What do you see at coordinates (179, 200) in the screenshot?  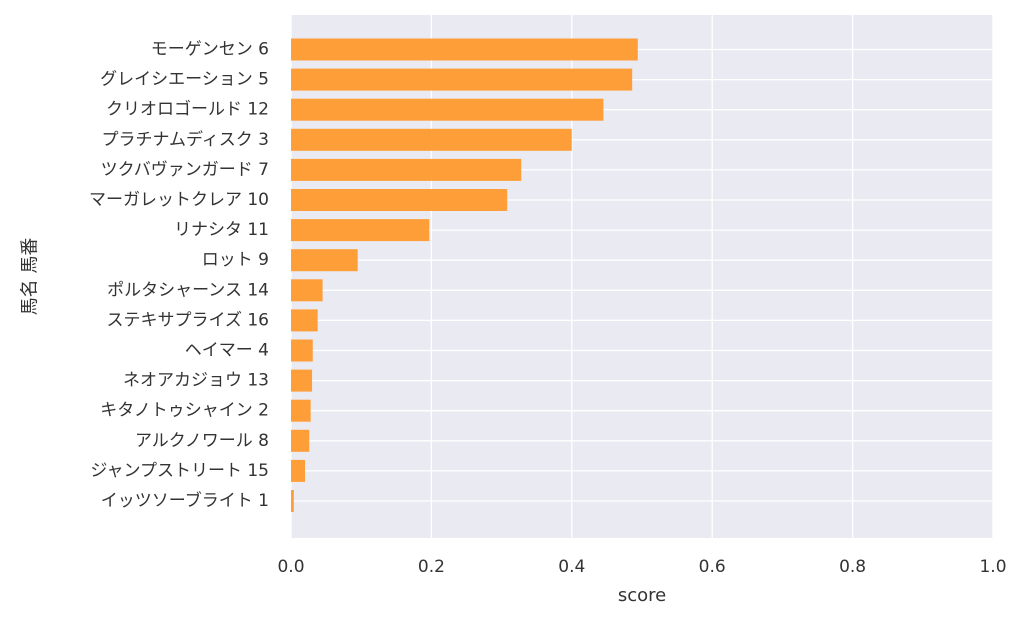 I see `y-tick-label: マーガレットクレア 10` at bounding box center [179, 200].